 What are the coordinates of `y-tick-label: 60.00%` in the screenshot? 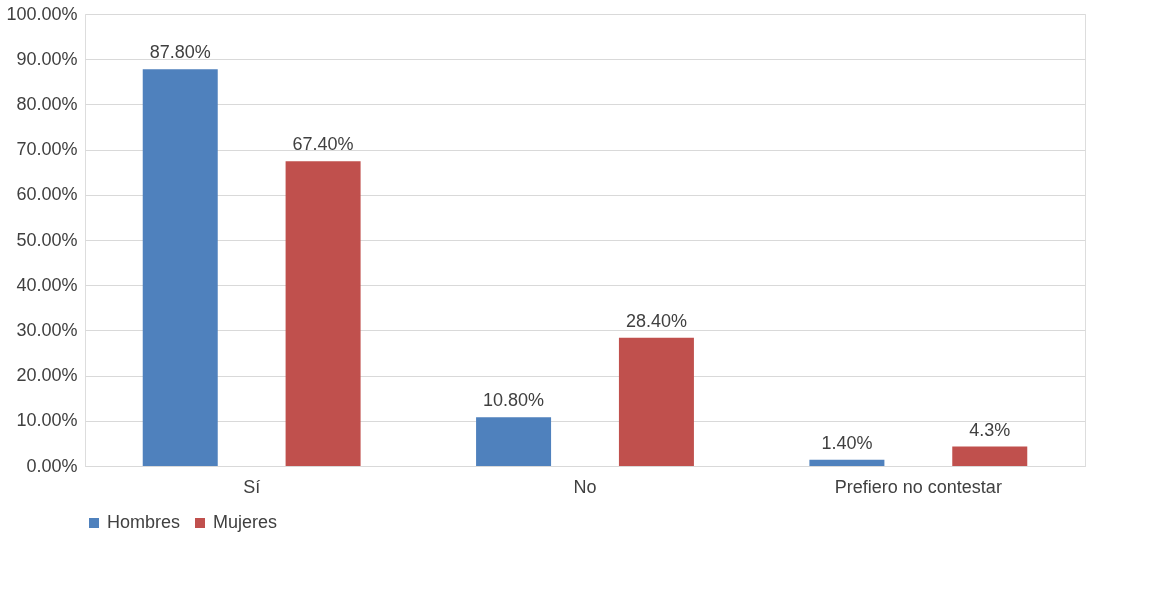 It's located at (47, 194).